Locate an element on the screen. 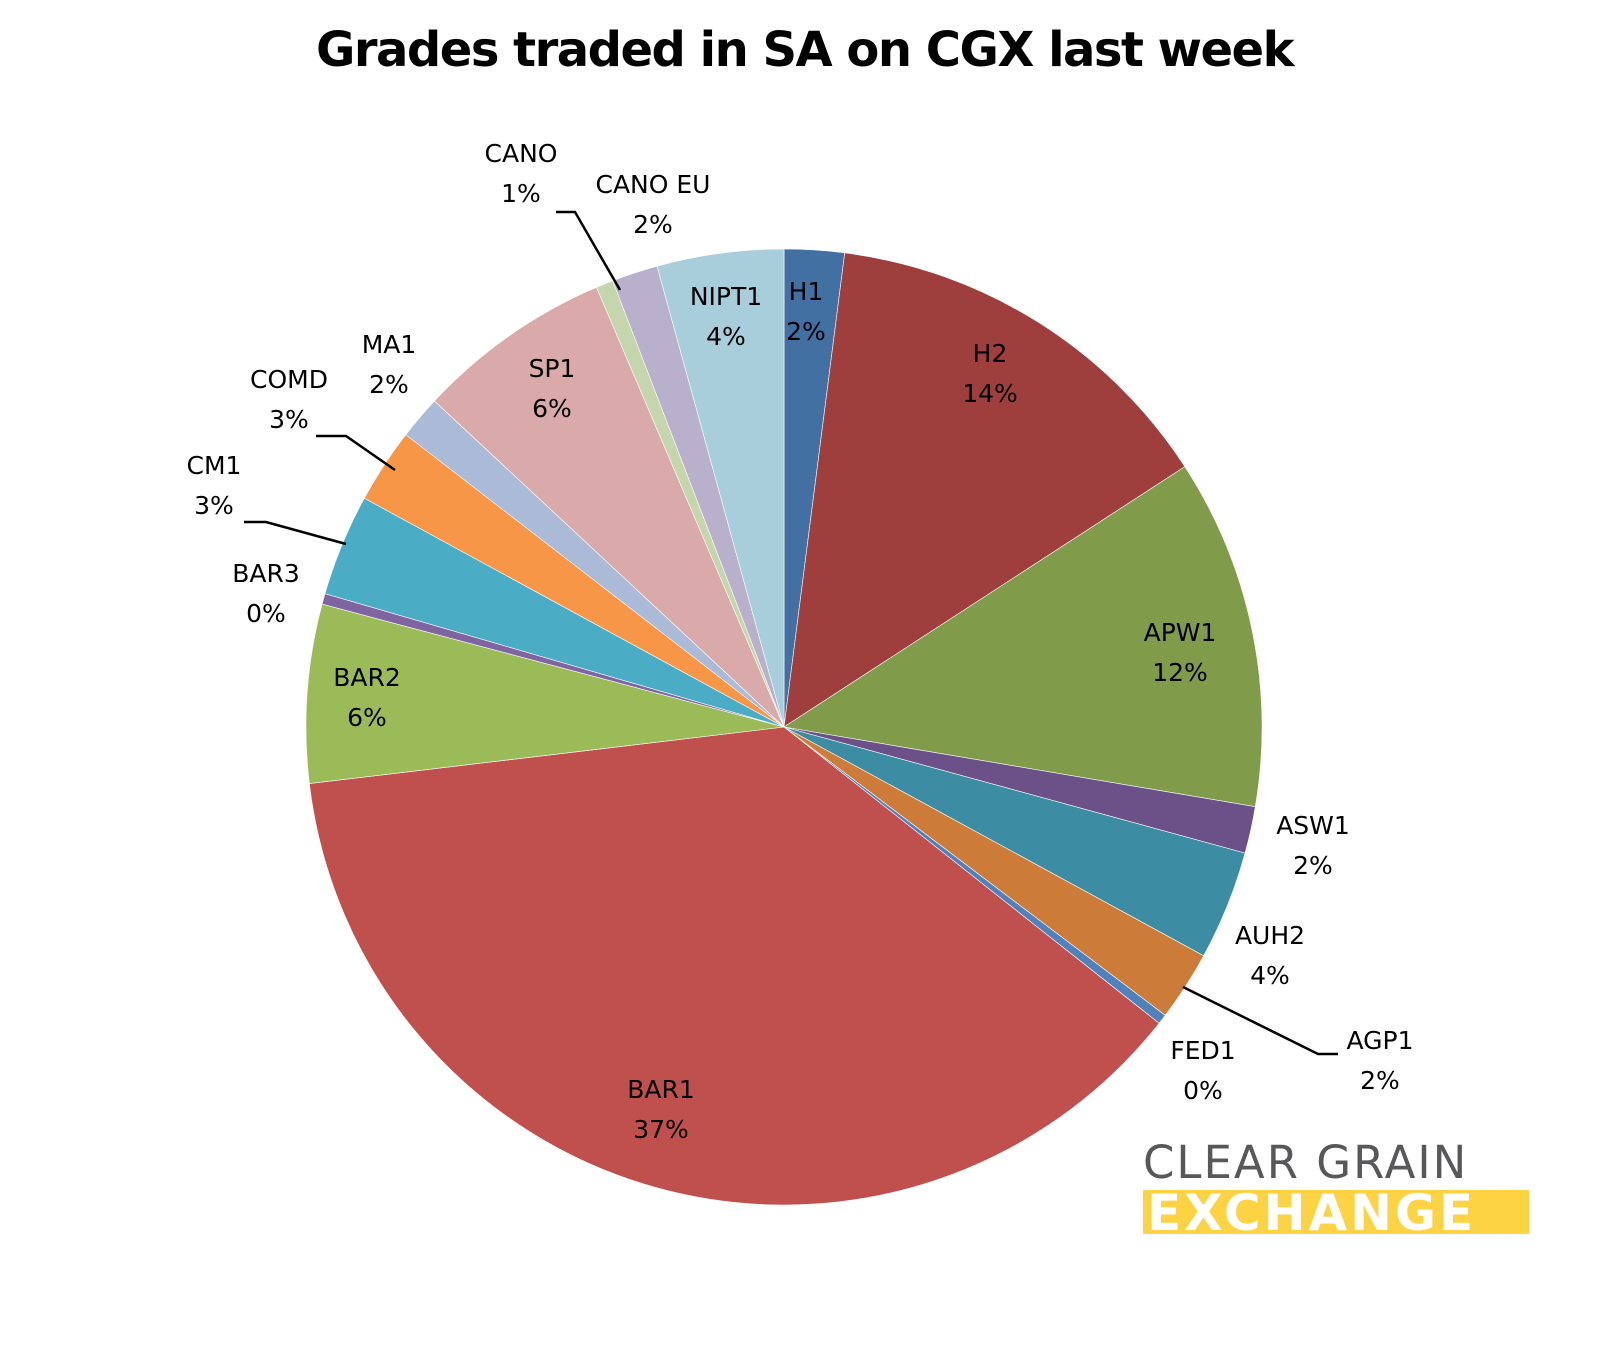  slice-label-cm1: CM1 3% is located at coordinates (214, 485).